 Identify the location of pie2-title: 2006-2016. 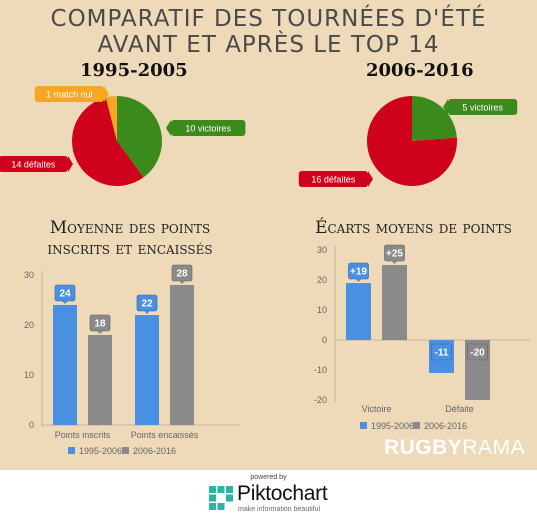
(420, 70).